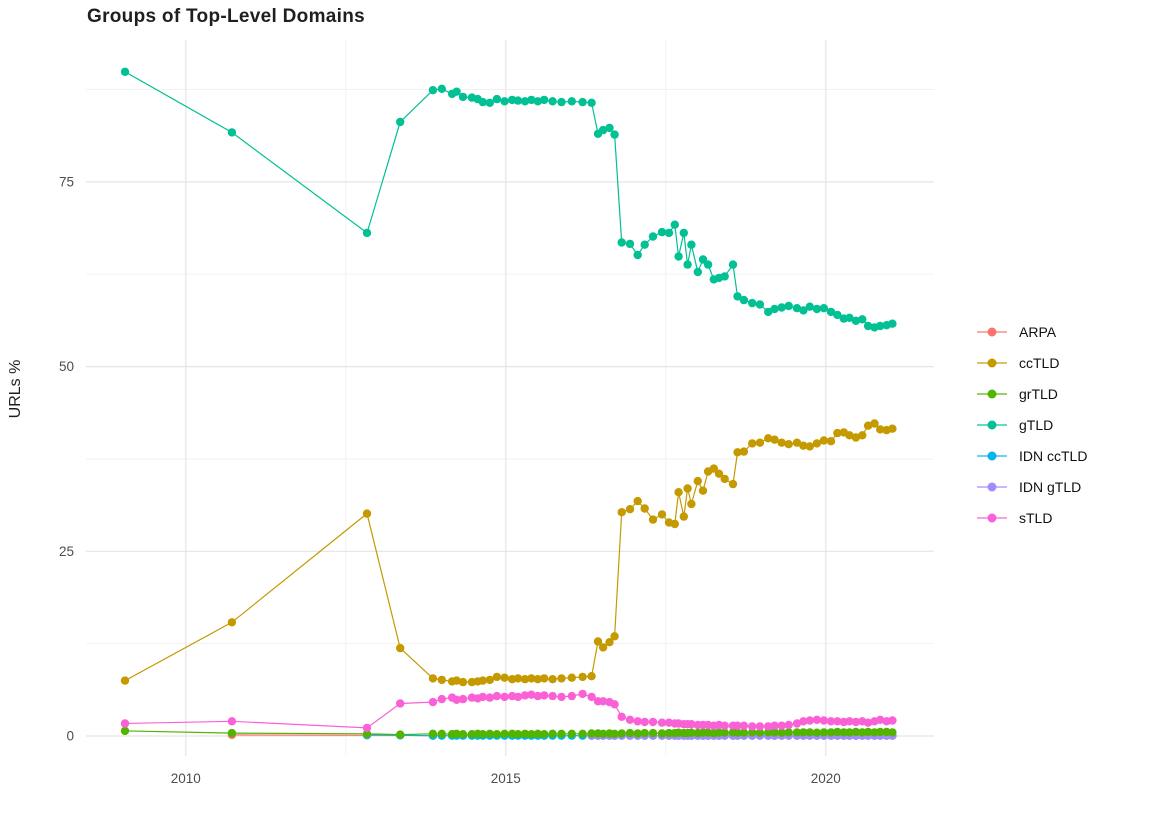 This screenshot has height=827, width=1164. Describe the element at coordinates (1050, 486) in the screenshot. I see `legend-label: IDN gTLD` at that location.